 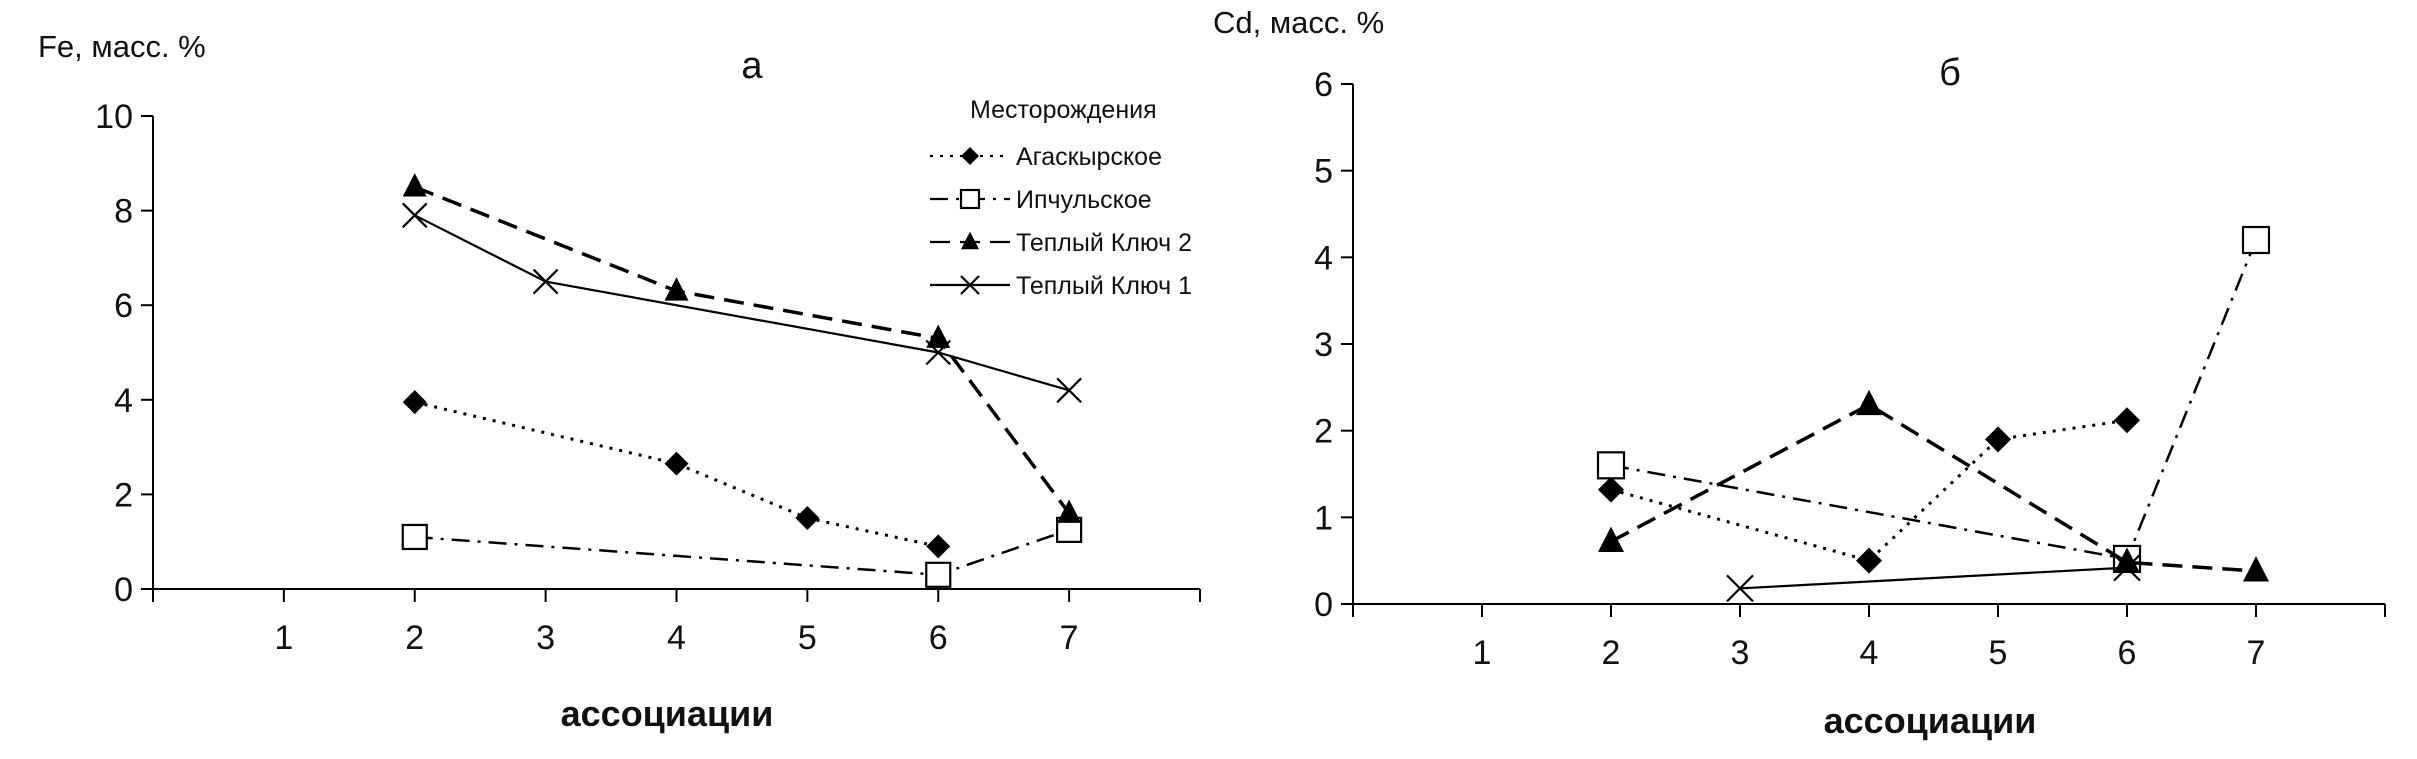 I want to click on panel-b-title: б, so click(x=1950, y=73).